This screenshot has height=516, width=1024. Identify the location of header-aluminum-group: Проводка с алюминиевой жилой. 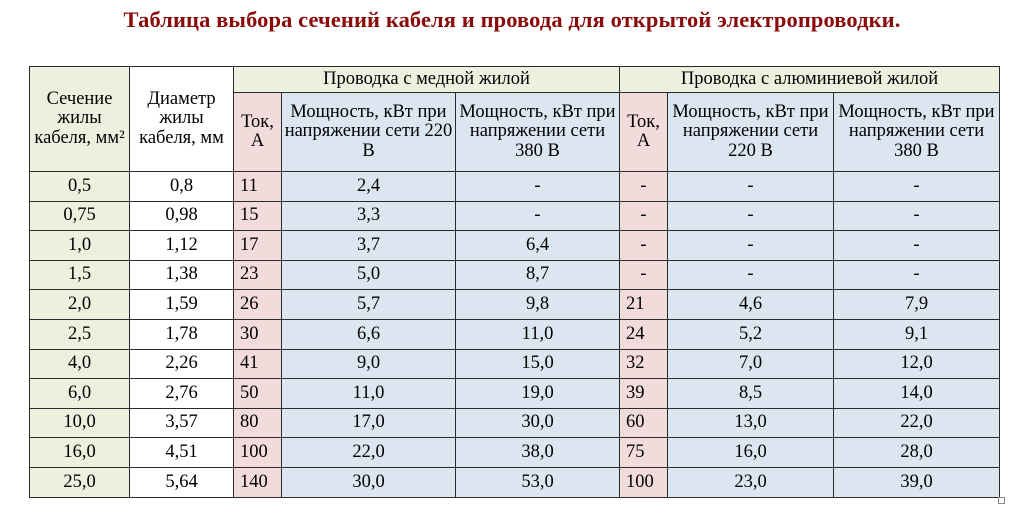
(809, 79).